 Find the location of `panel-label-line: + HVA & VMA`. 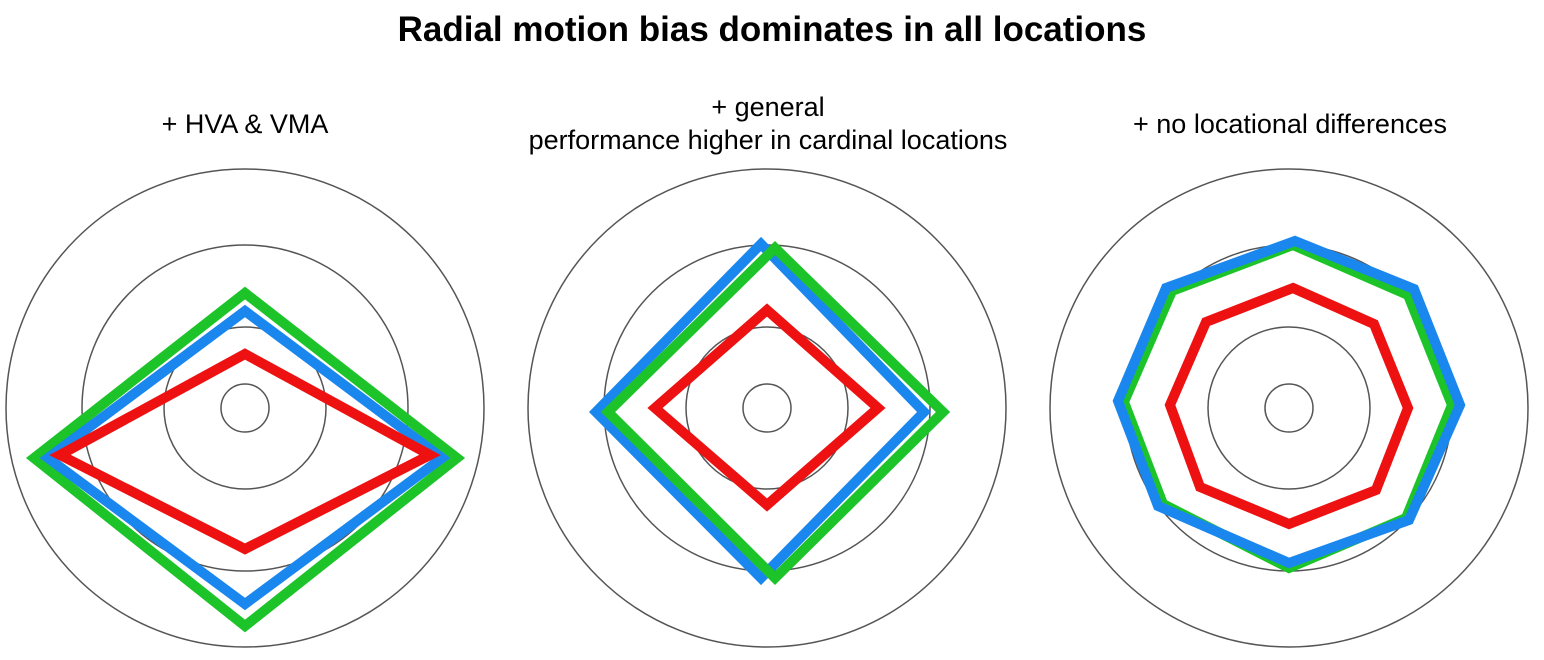

panel-label-line: + HVA & VMA is located at coordinates (245, 124).